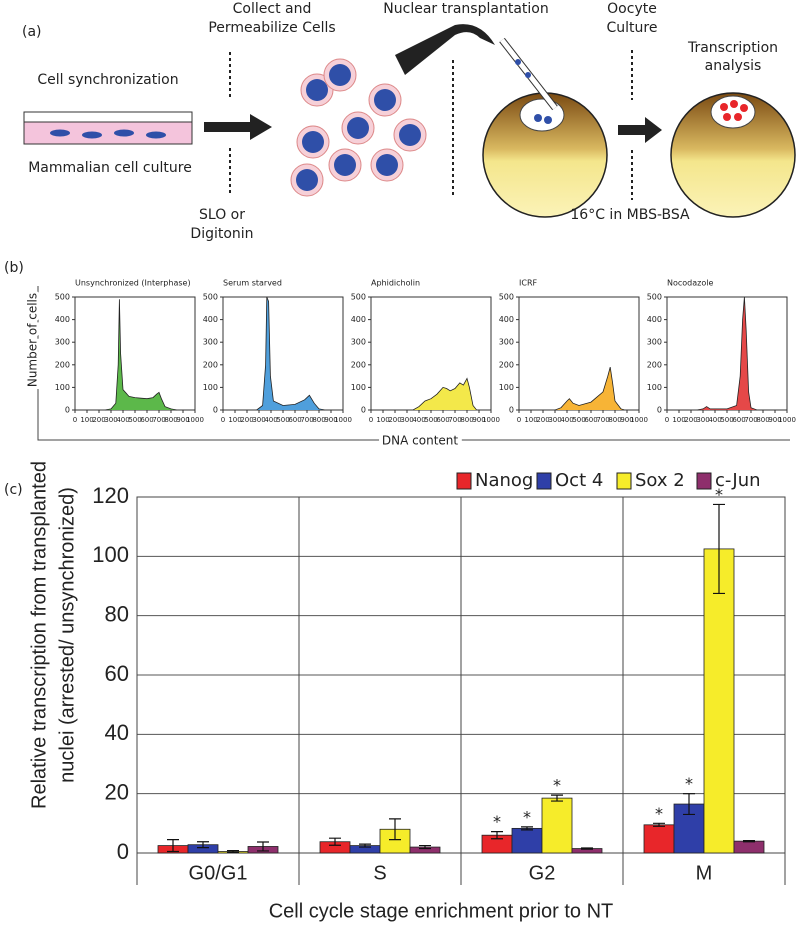 The image size is (797, 926). I want to click on diagram-label: Culture, so click(632, 28).